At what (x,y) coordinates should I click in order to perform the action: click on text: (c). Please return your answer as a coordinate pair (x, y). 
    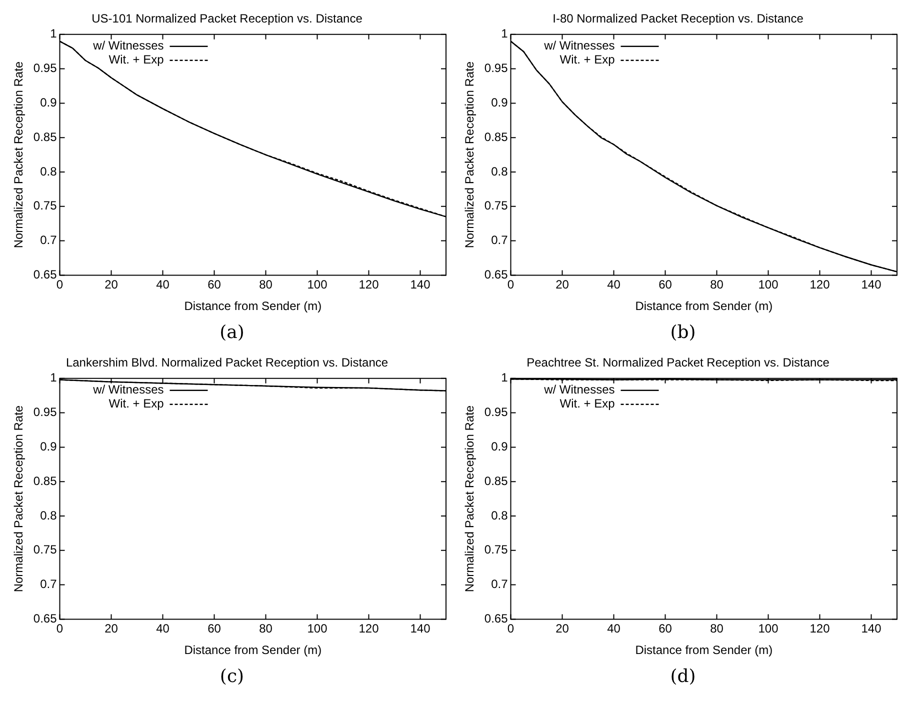
    Looking at the image, I should click on (232, 677).